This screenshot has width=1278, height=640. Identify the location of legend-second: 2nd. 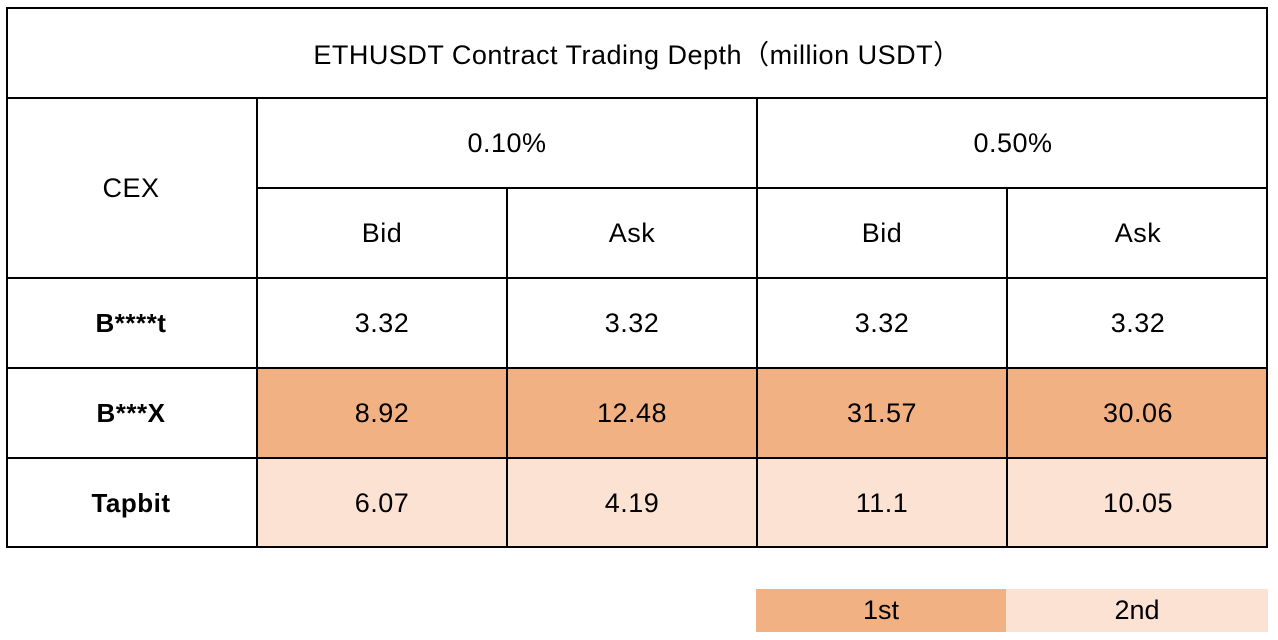
(1137, 610).